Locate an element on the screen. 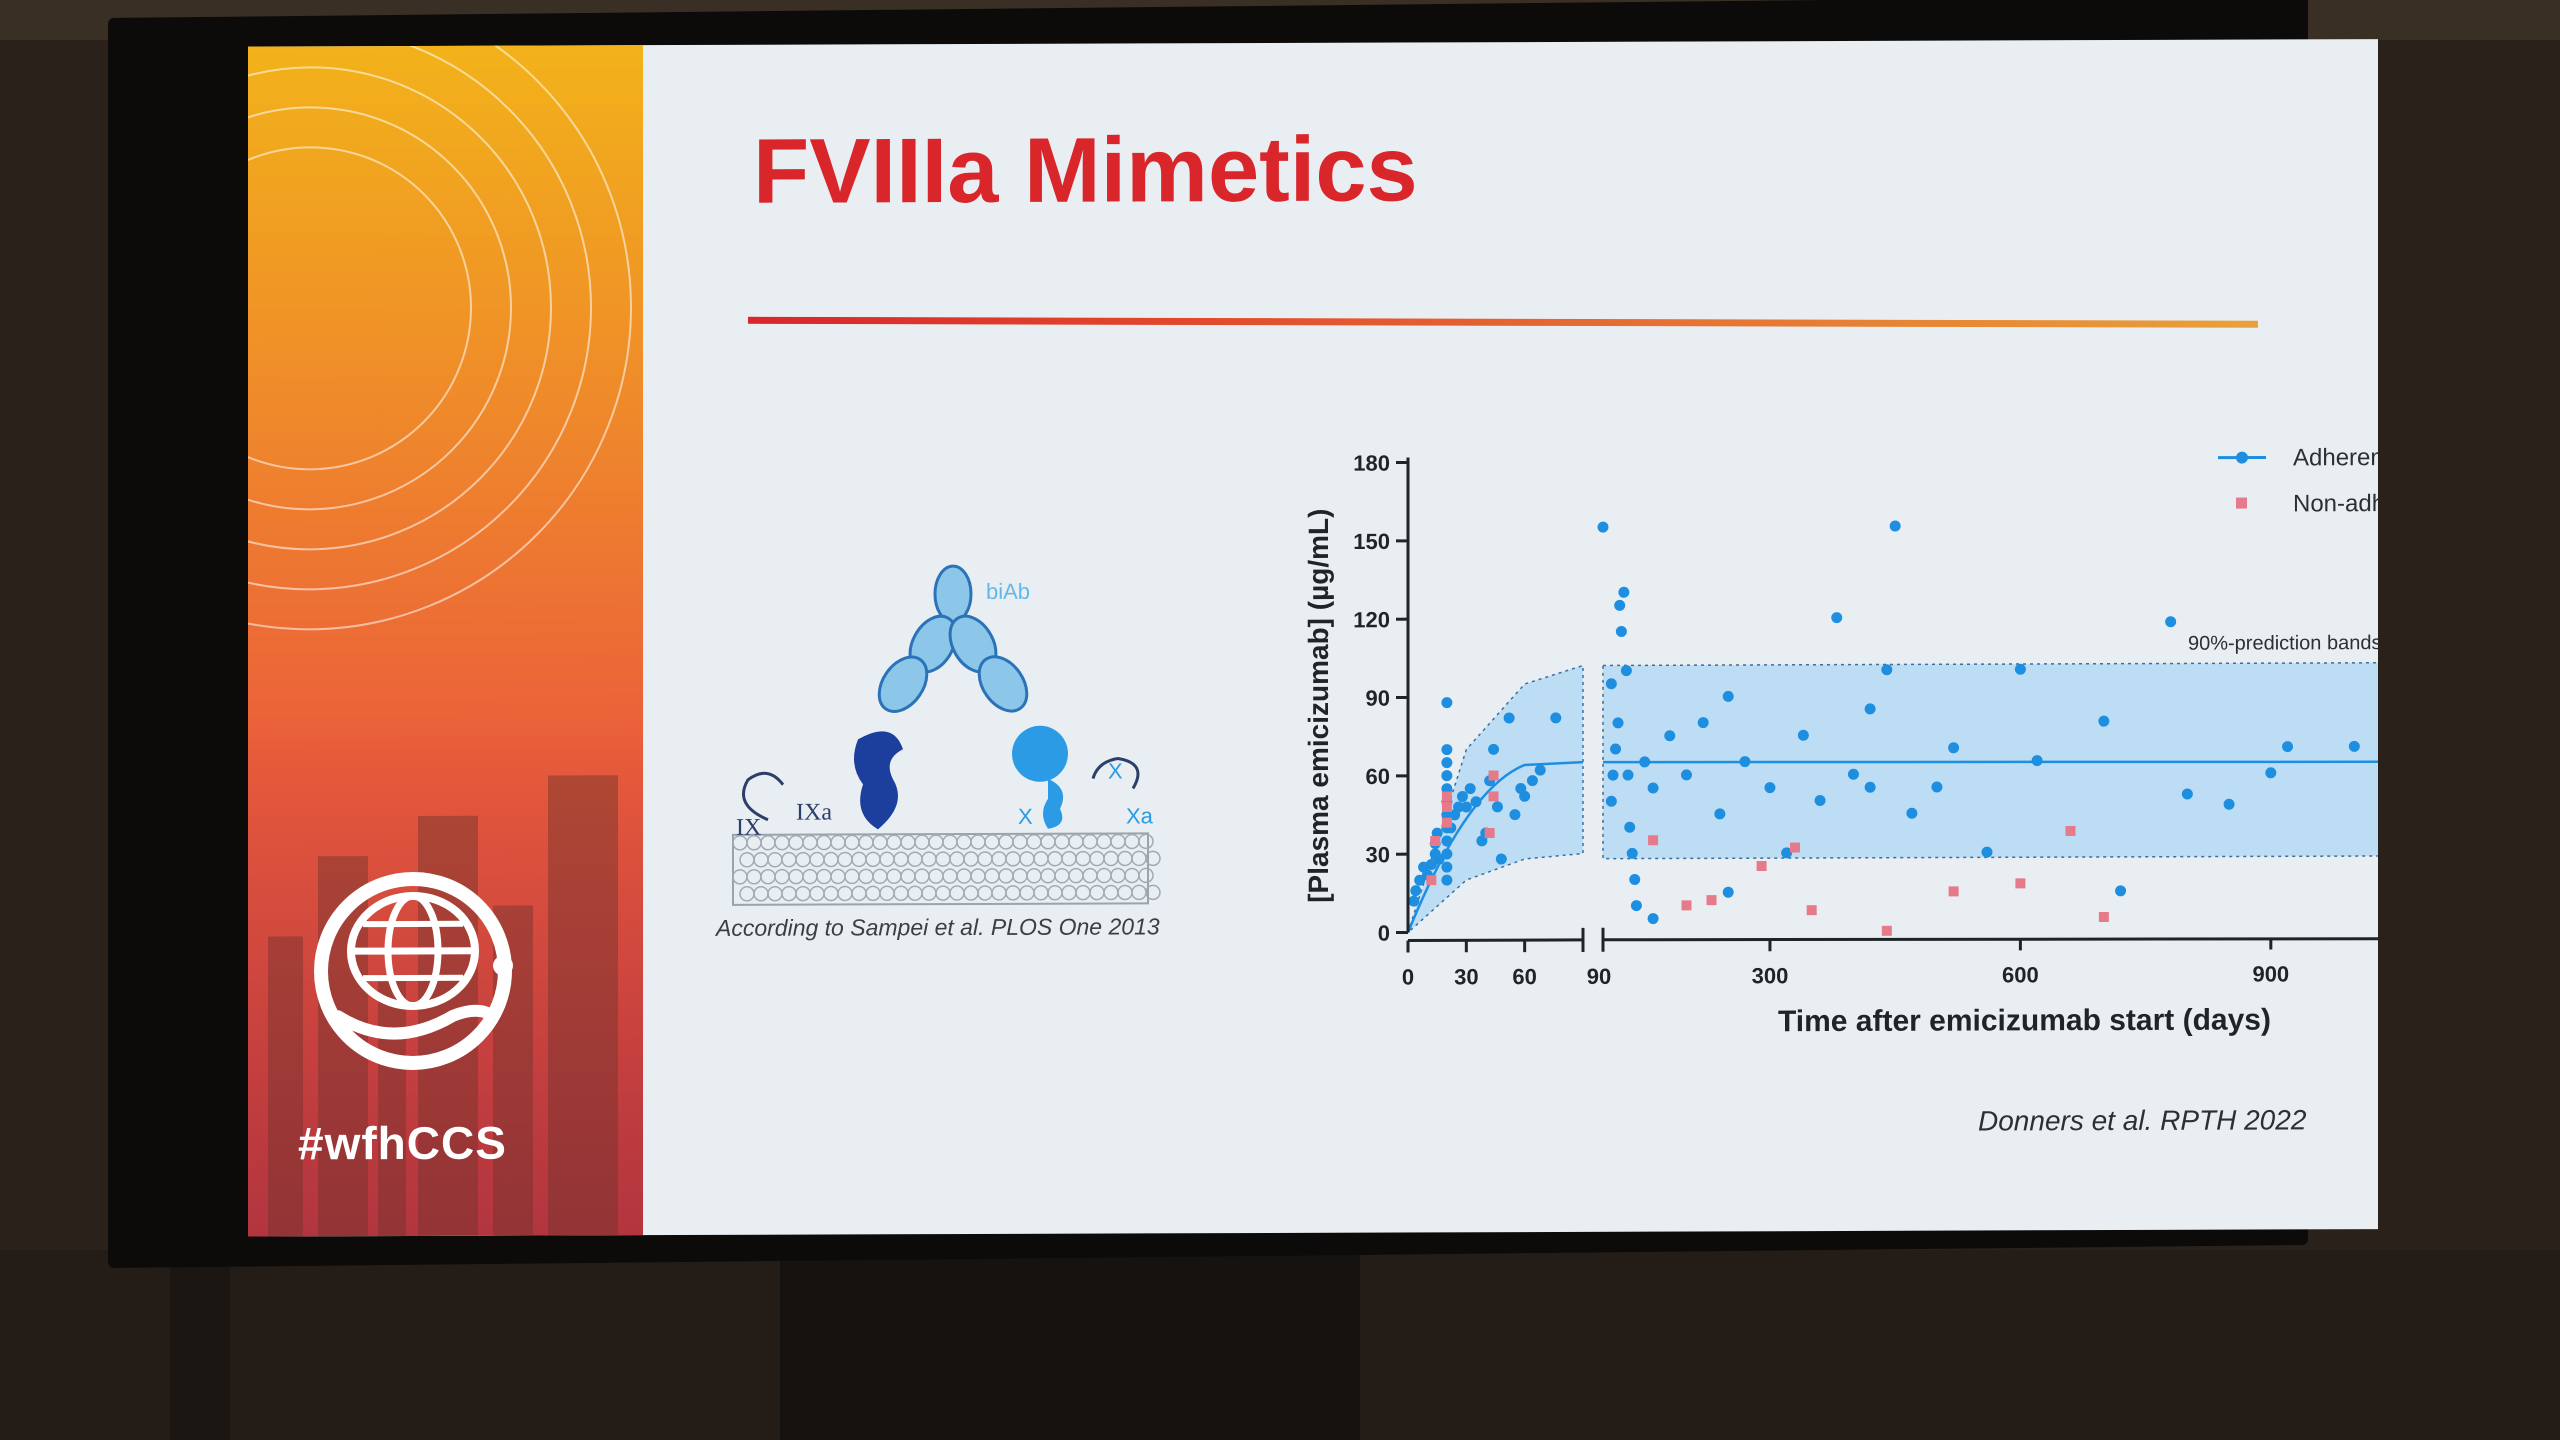 The height and width of the screenshot is (1440, 2560). y-tick-label: 30 is located at coordinates (1378, 854).